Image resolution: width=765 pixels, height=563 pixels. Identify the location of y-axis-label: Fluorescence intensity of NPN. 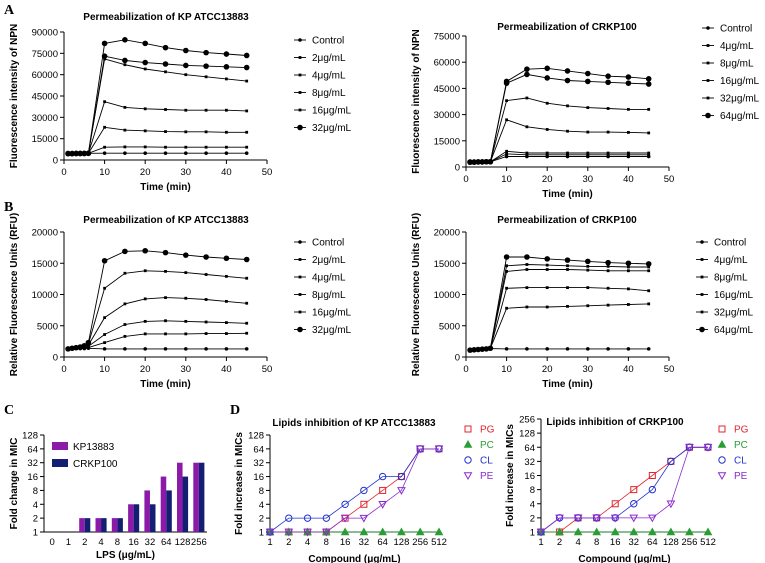
(14, 96).